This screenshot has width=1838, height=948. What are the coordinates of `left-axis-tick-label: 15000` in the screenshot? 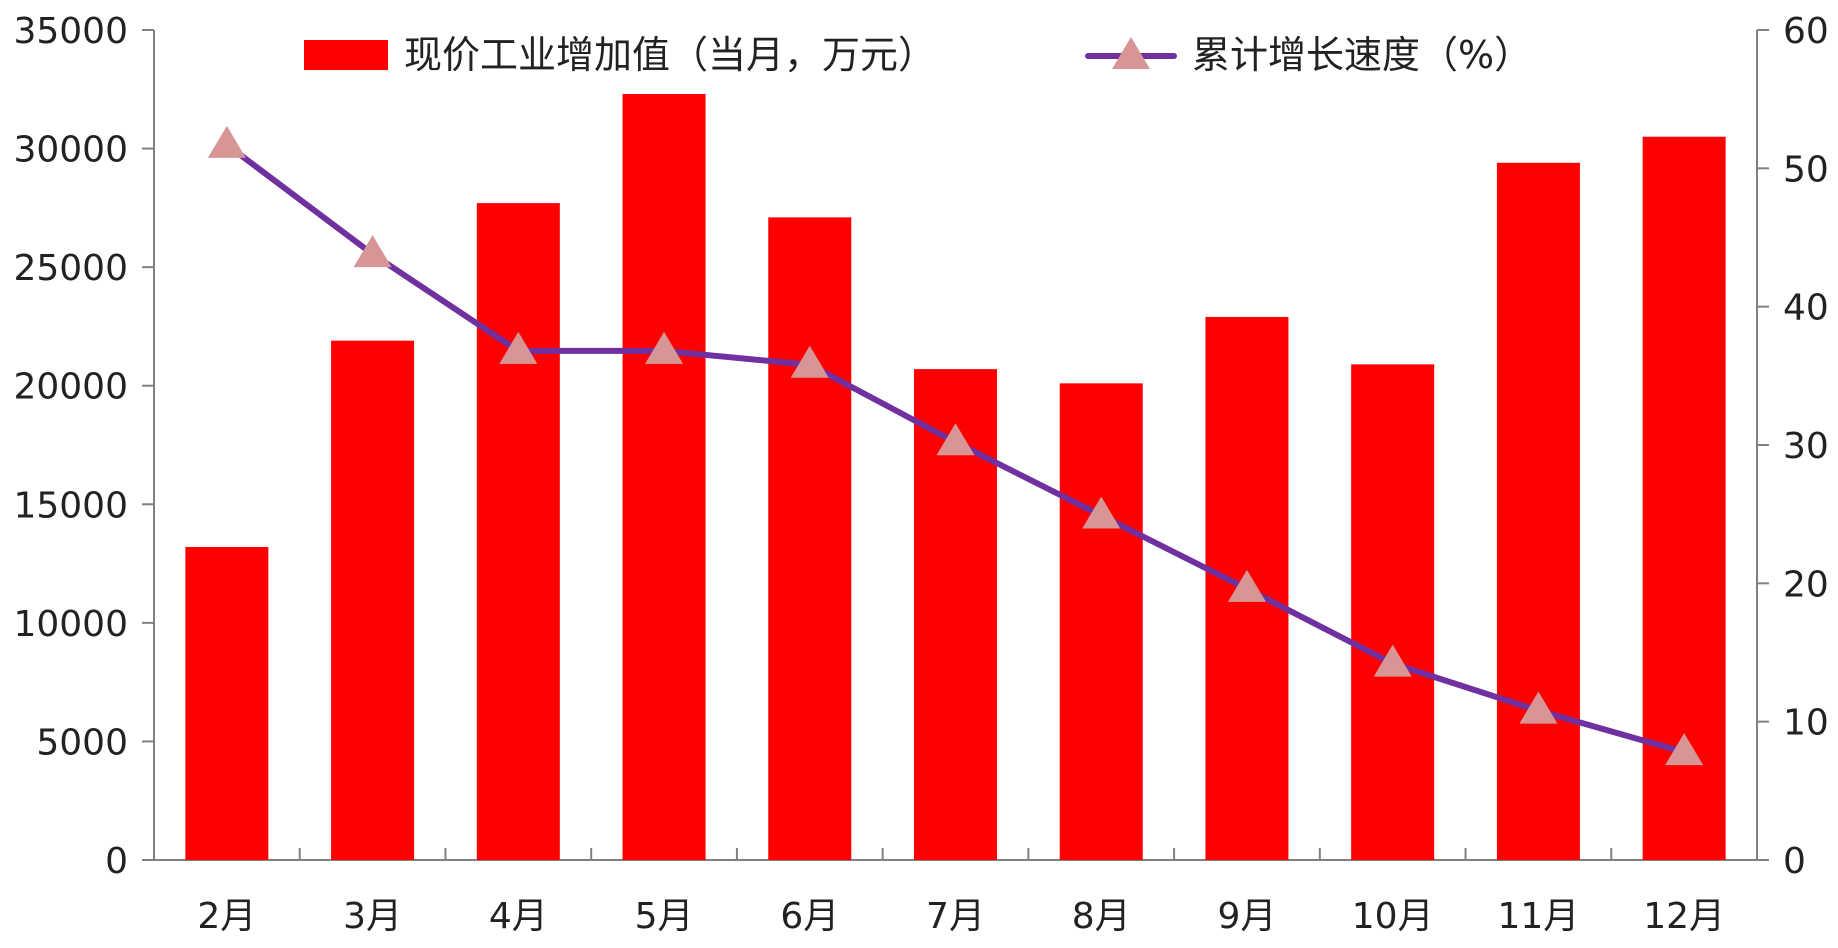 It's located at (70, 505).